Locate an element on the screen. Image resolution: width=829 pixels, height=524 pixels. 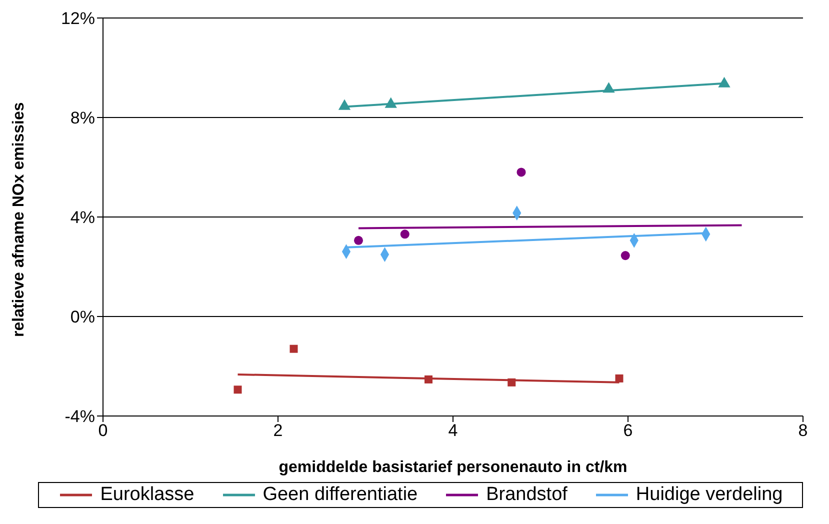
legend-label: Euroklasse is located at coordinates (146, 495).